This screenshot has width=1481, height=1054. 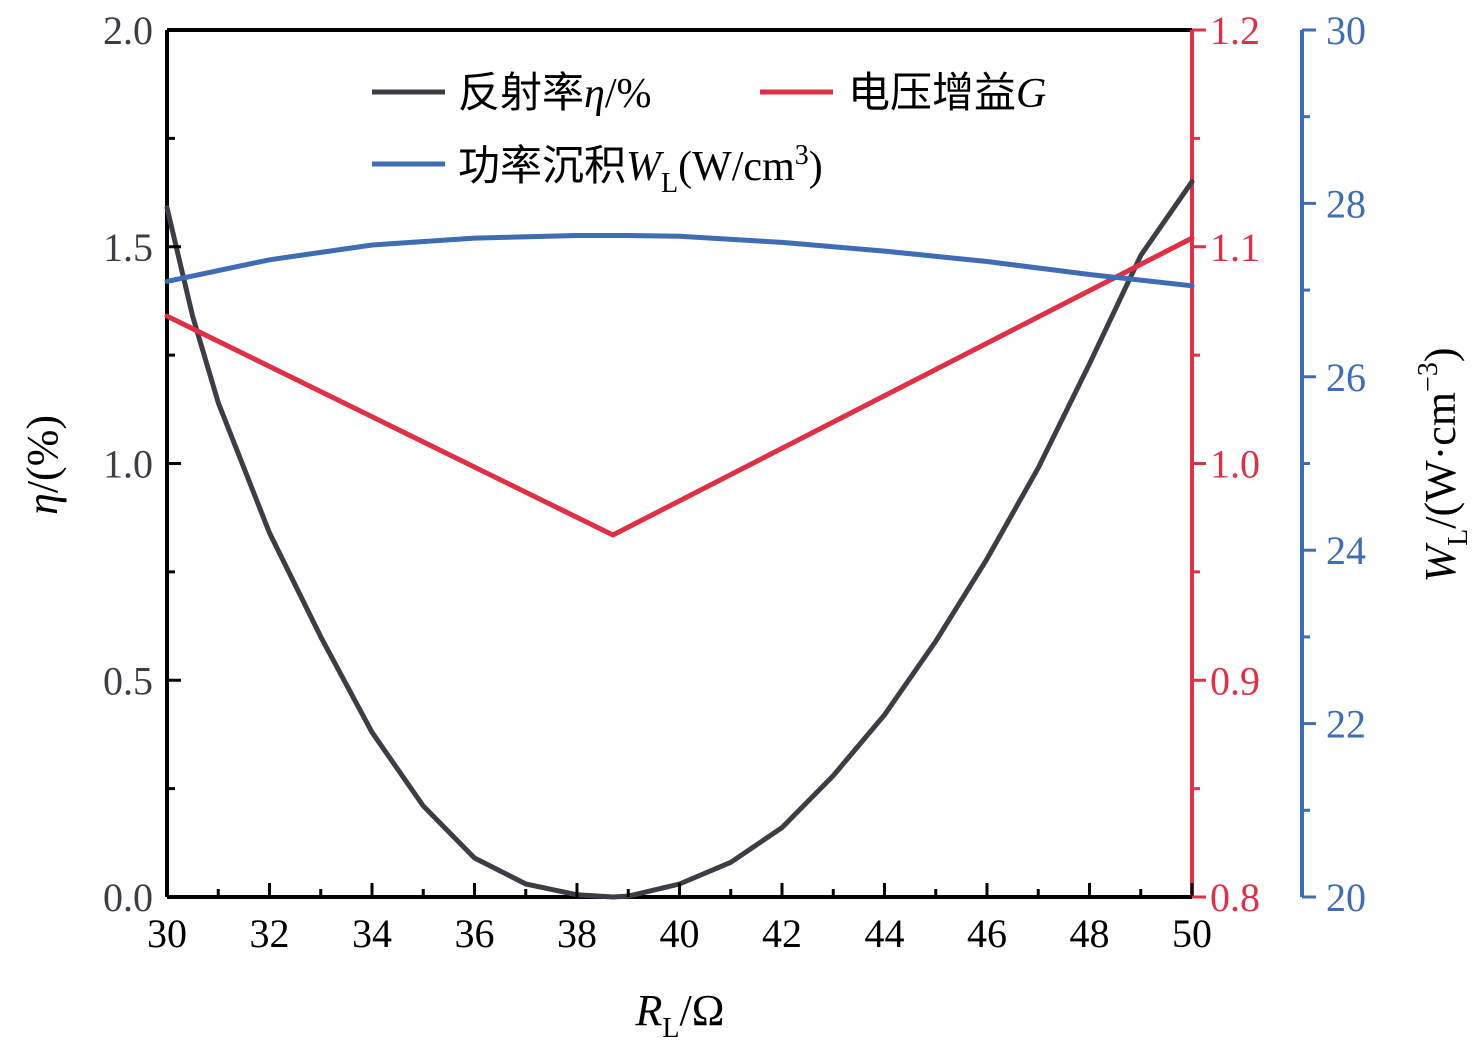 What do you see at coordinates (1346, 203) in the screenshot?
I see `y-right2-tick-label: 28` at bounding box center [1346, 203].